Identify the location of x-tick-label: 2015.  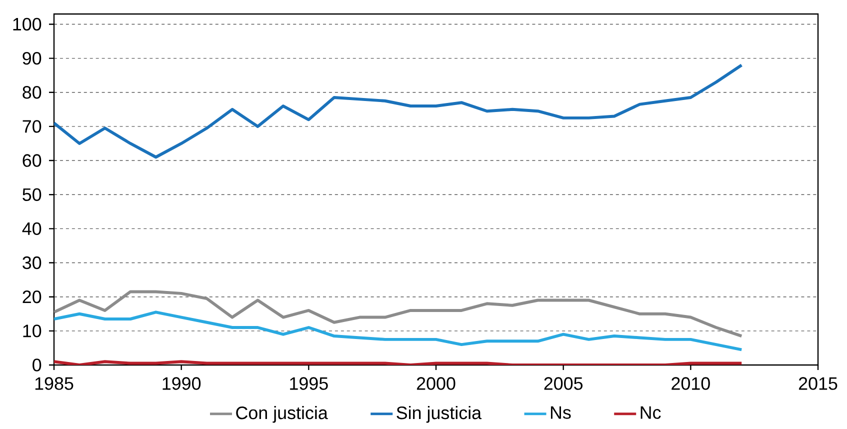
(818, 383).